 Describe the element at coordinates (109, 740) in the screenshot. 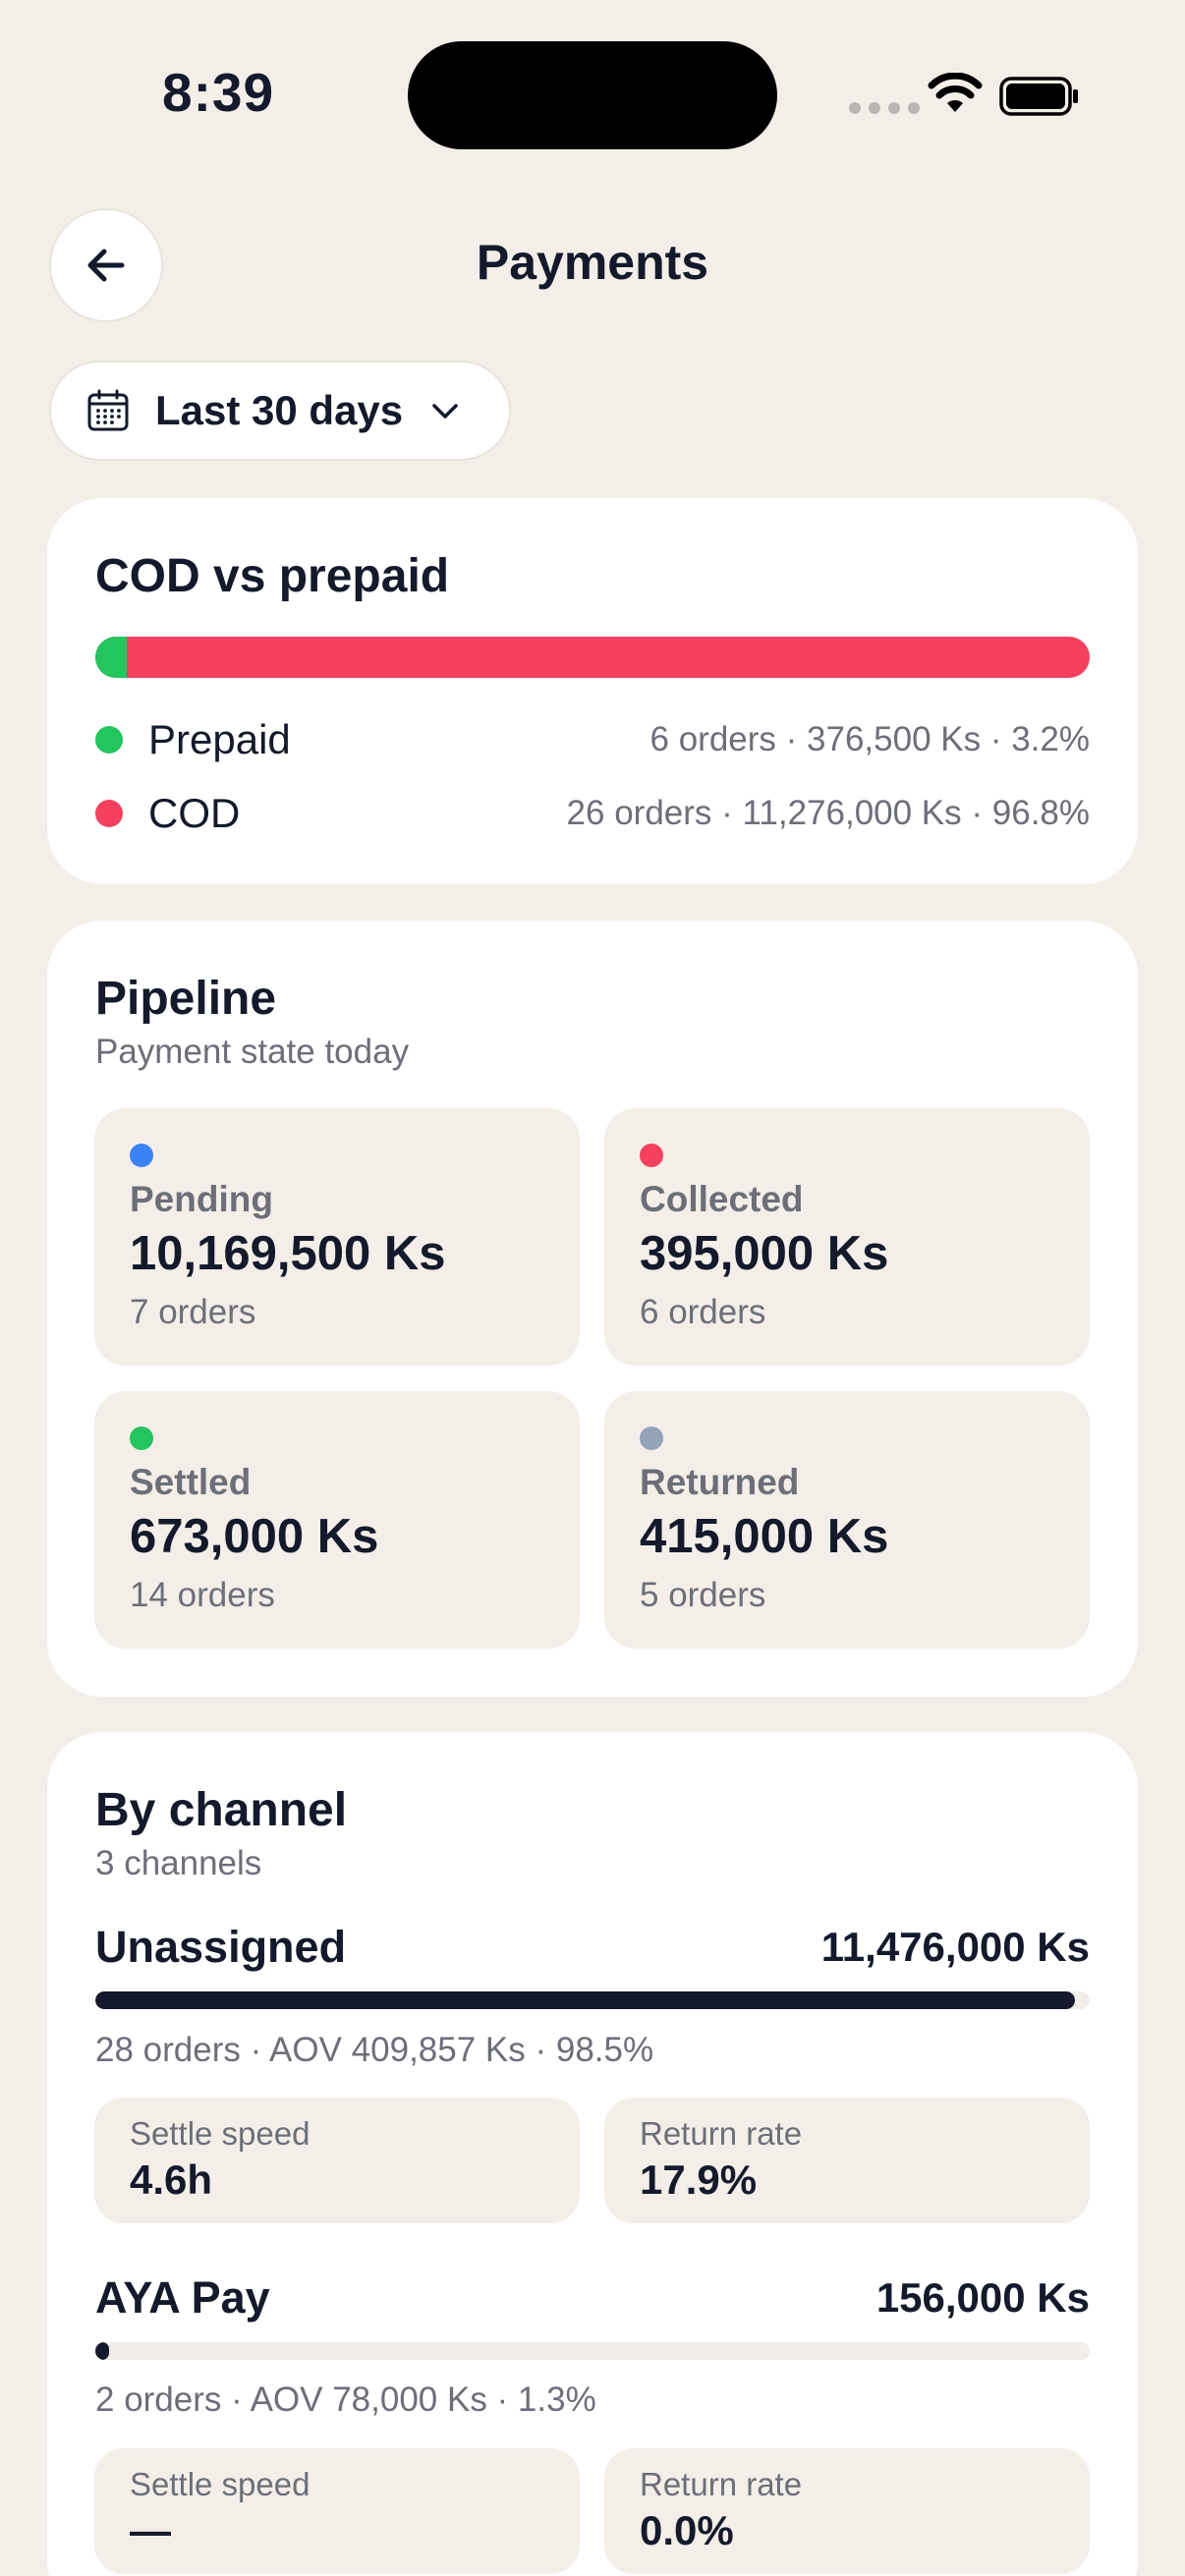

I see `prepaid-dot` at that location.